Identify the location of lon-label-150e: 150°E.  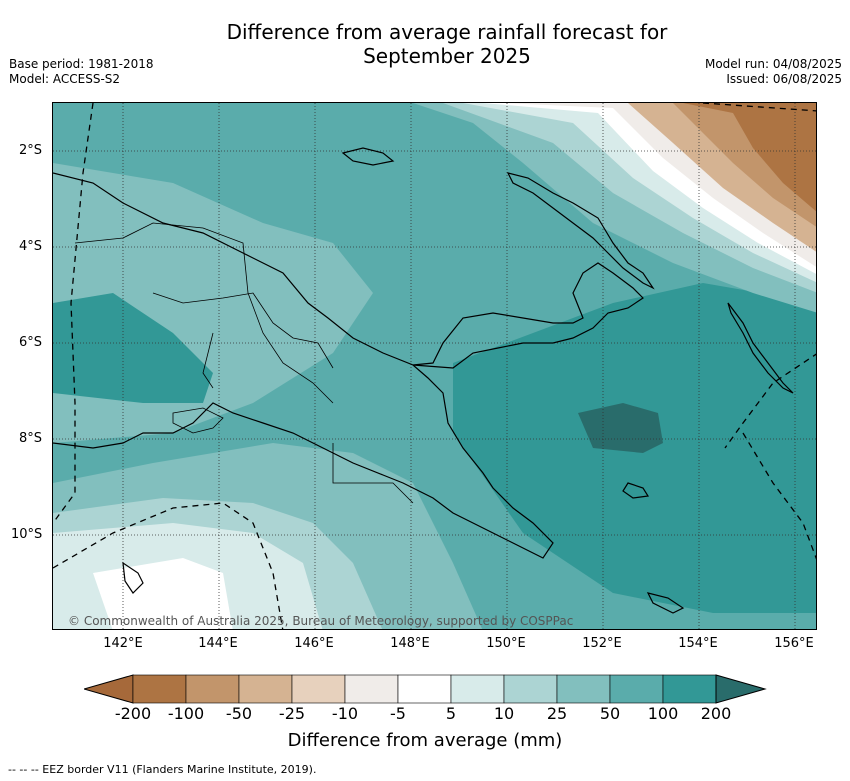
(506, 643).